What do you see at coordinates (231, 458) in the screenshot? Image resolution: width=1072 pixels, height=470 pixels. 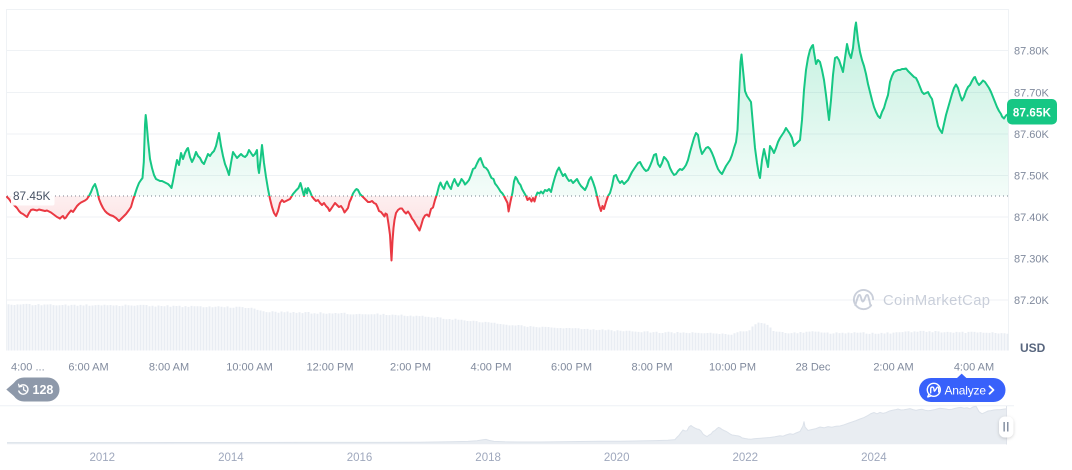 I see `svg-text: 2014` at bounding box center [231, 458].